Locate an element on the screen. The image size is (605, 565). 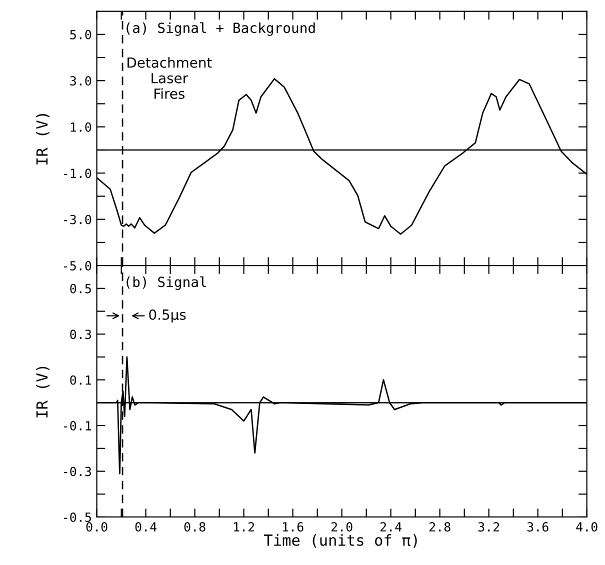
x-tick-label: 1.2 is located at coordinates (244, 527).